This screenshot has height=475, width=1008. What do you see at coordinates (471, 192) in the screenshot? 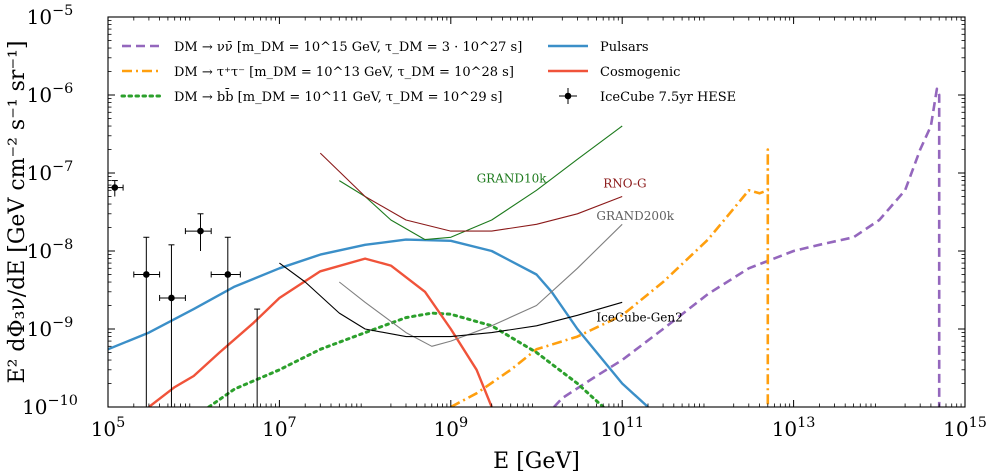
I see `series-rnog` at bounding box center [471, 192].